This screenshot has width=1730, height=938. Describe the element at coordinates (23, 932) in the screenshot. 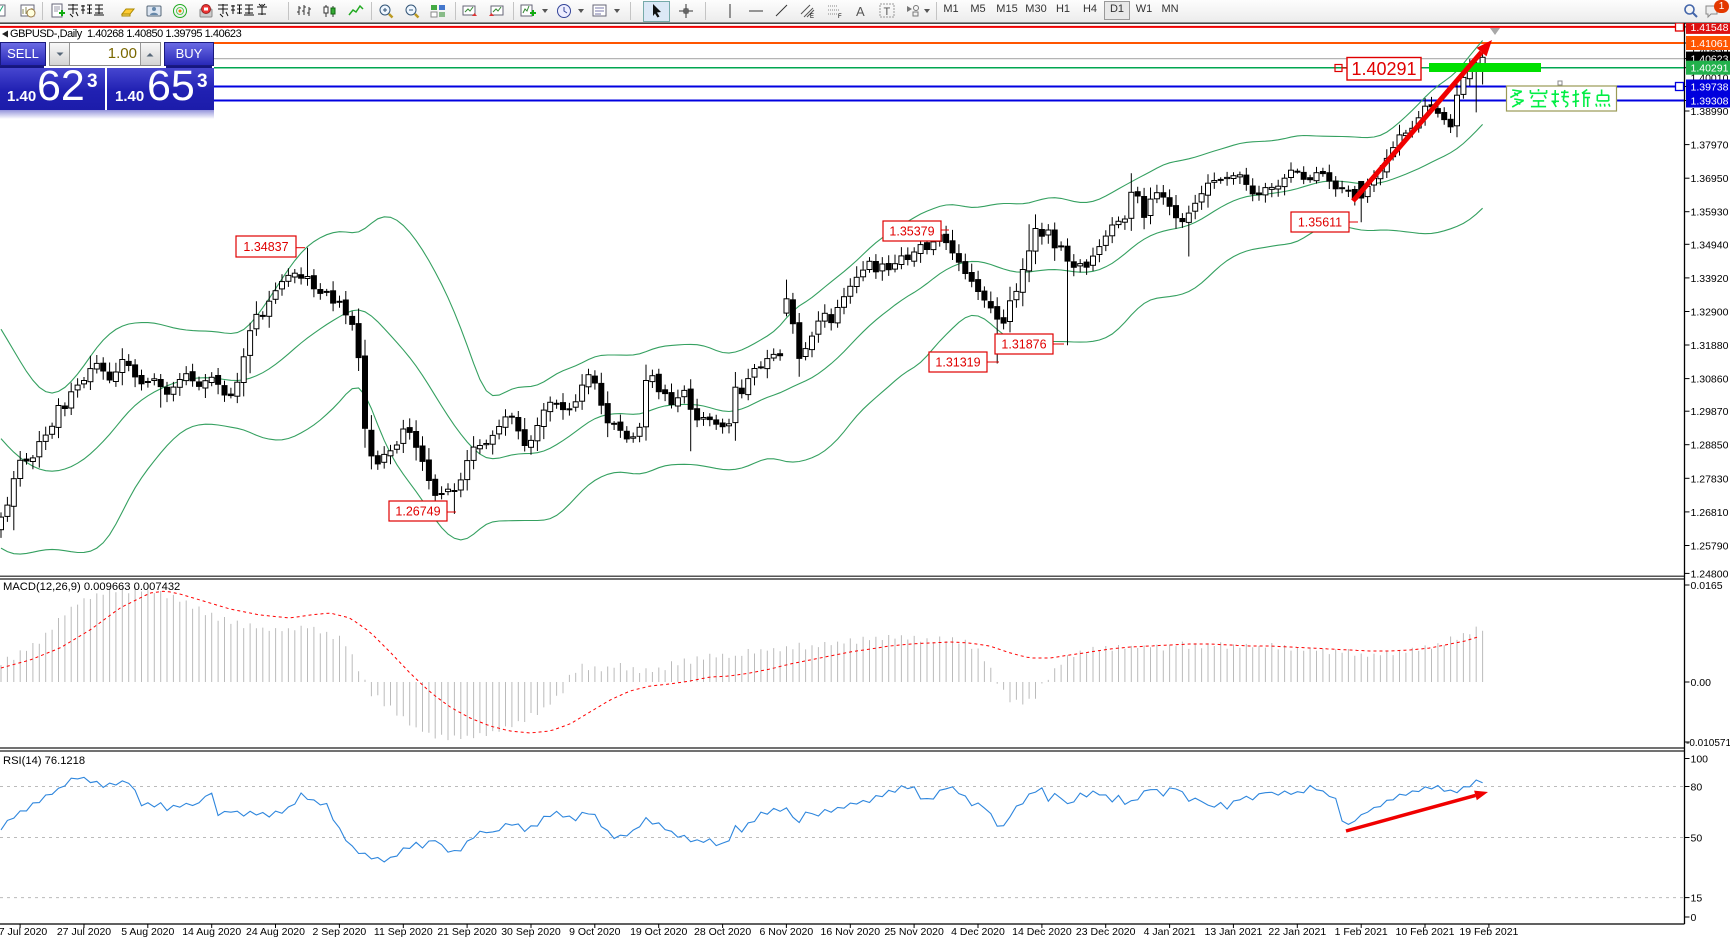

I see `svg-text: 17 Jul 2020` at that location.